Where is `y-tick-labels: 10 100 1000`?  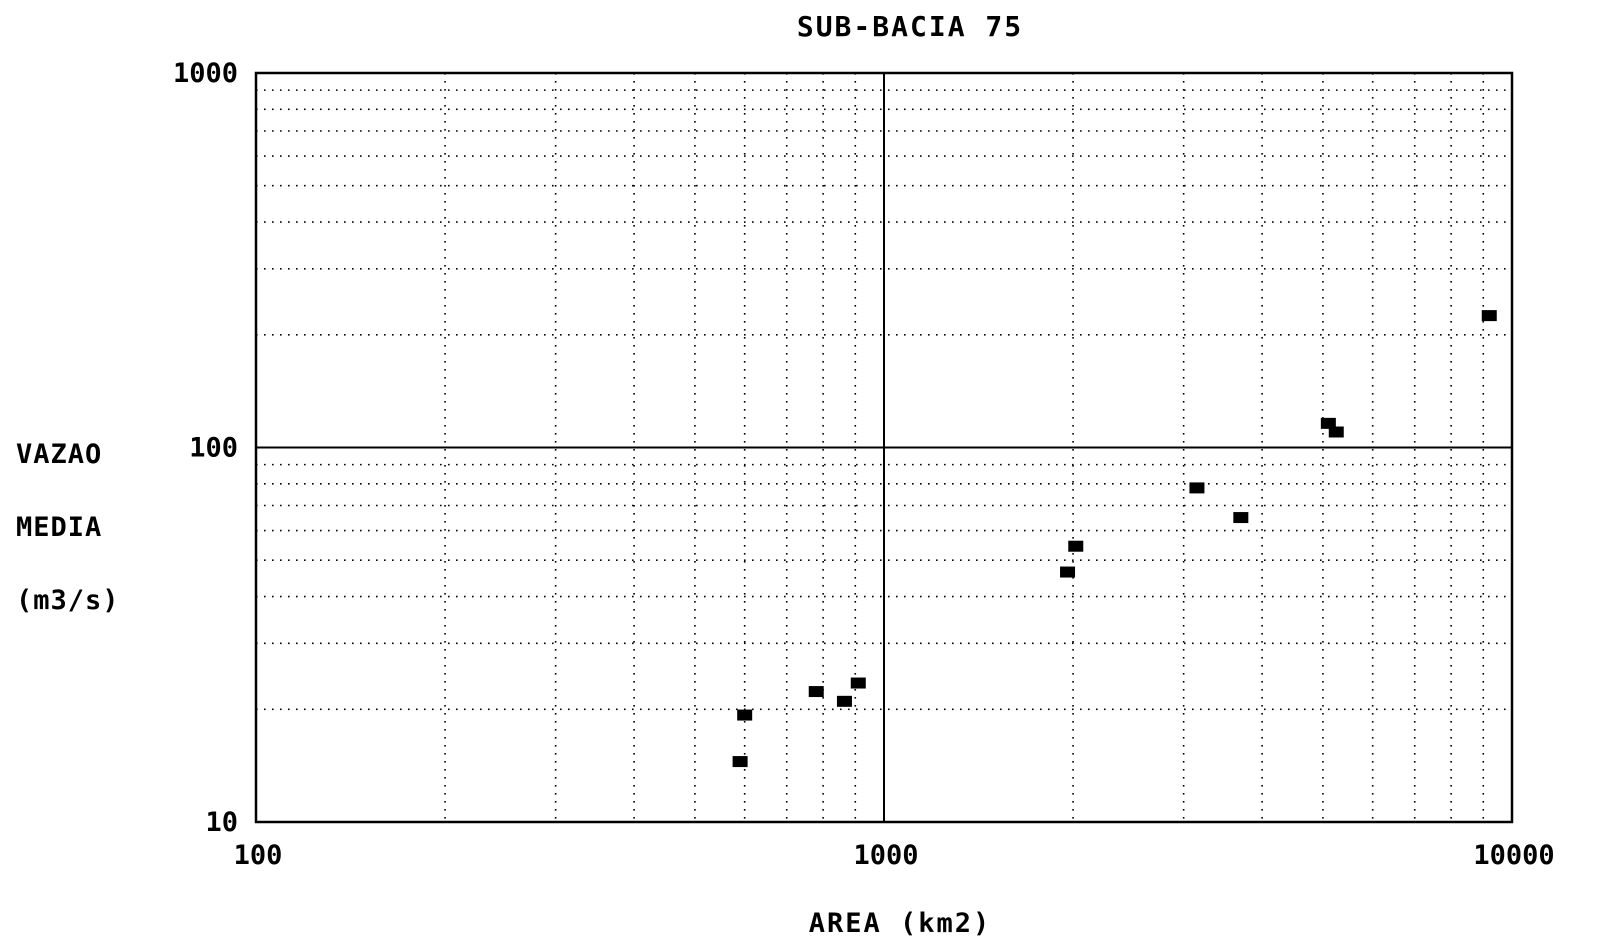
y-tick-labels: 10 100 1000 is located at coordinates (205, 448).